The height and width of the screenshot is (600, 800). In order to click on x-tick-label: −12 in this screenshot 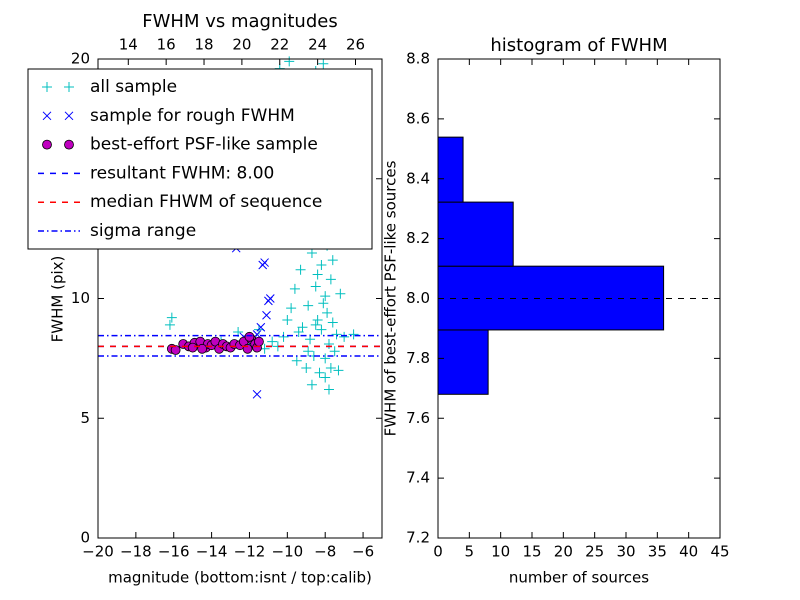, I will do `click(250, 552)`.